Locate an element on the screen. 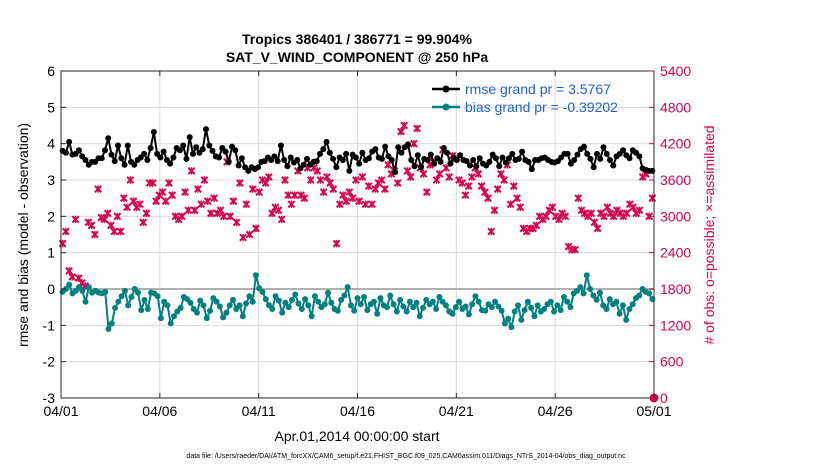 The height and width of the screenshot is (470, 830). y-right-tick-label: 1200 is located at coordinates (675, 325).